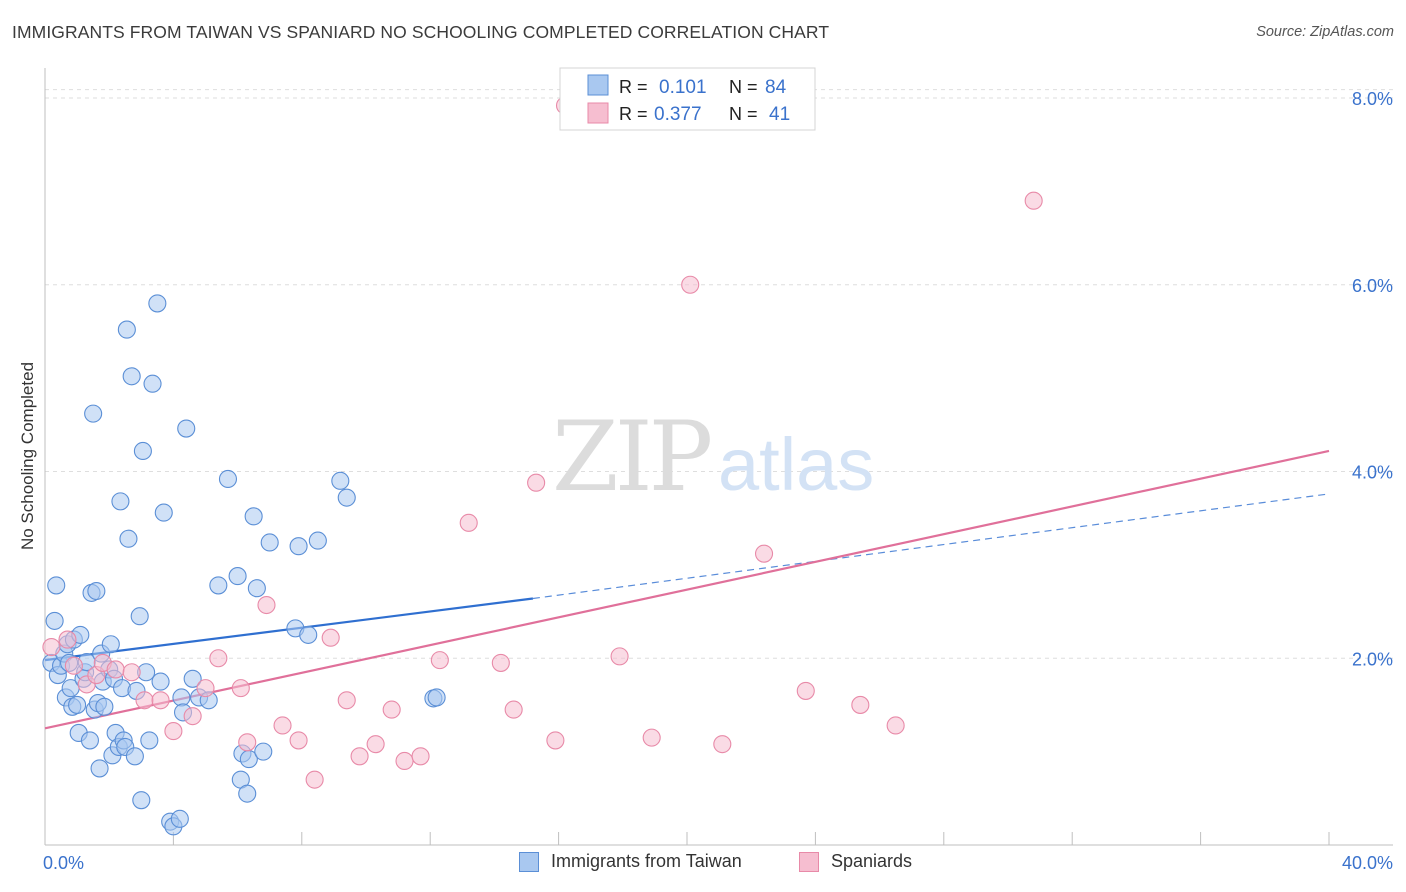 This screenshot has width=1406, height=892. What do you see at coordinates (776, 87) in the screenshot?
I see `legend-n-value-taiwan: 84` at bounding box center [776, 87].